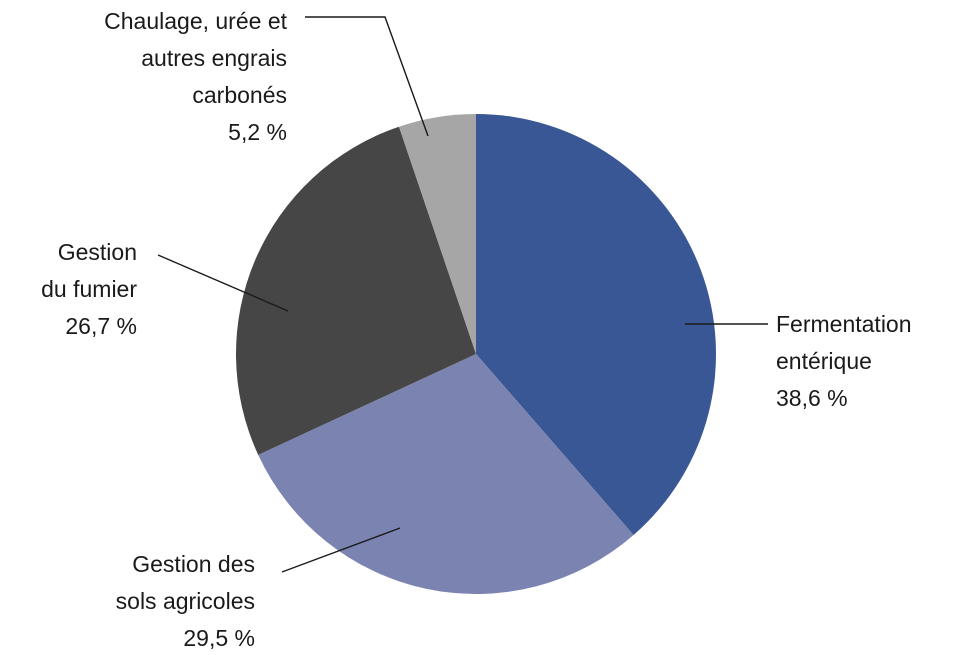  What do you see at coordinates (844, 342) in the screenshot?
I see `category-label: Fermentation entérique` at bounding box center [844, 342].